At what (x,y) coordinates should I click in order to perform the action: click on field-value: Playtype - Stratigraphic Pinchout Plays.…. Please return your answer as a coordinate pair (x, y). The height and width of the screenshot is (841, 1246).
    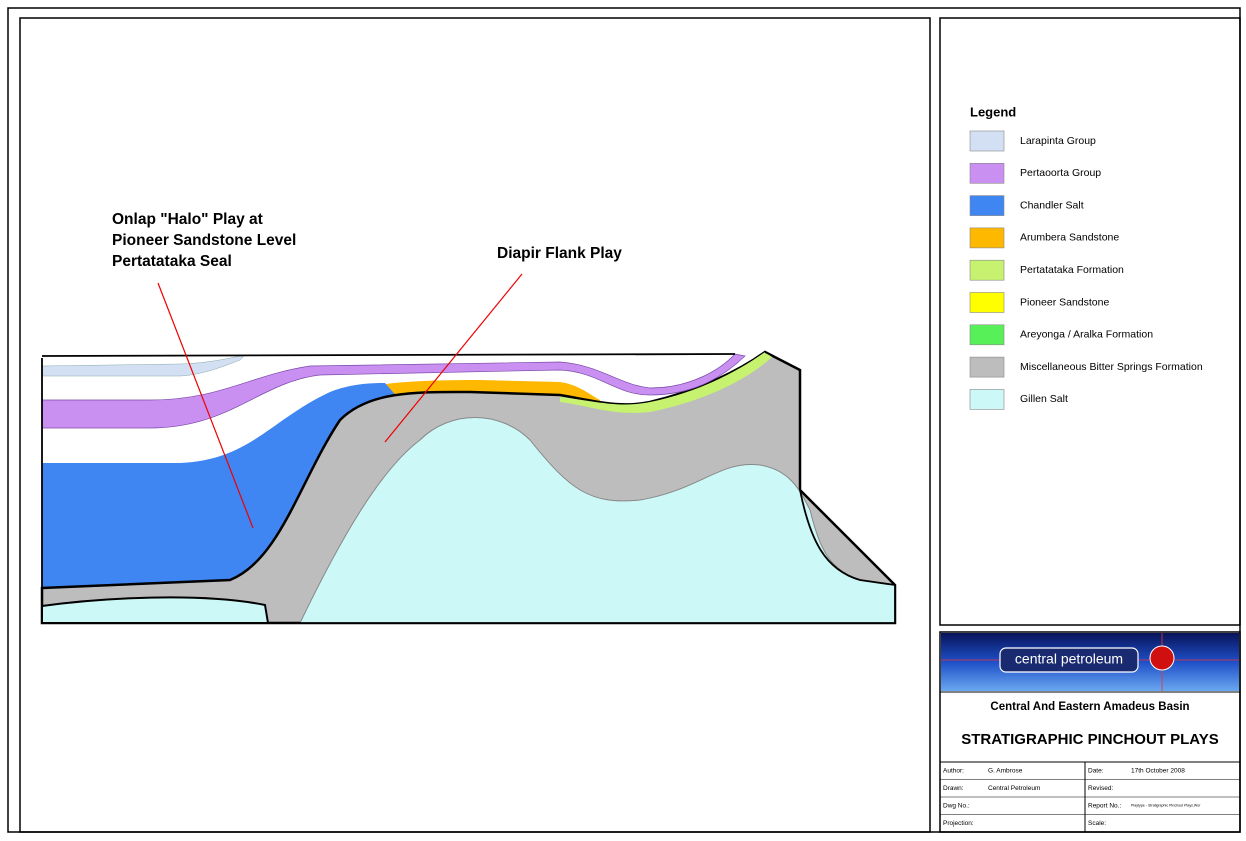
    Looking at the image, I should click on (1166, 806).